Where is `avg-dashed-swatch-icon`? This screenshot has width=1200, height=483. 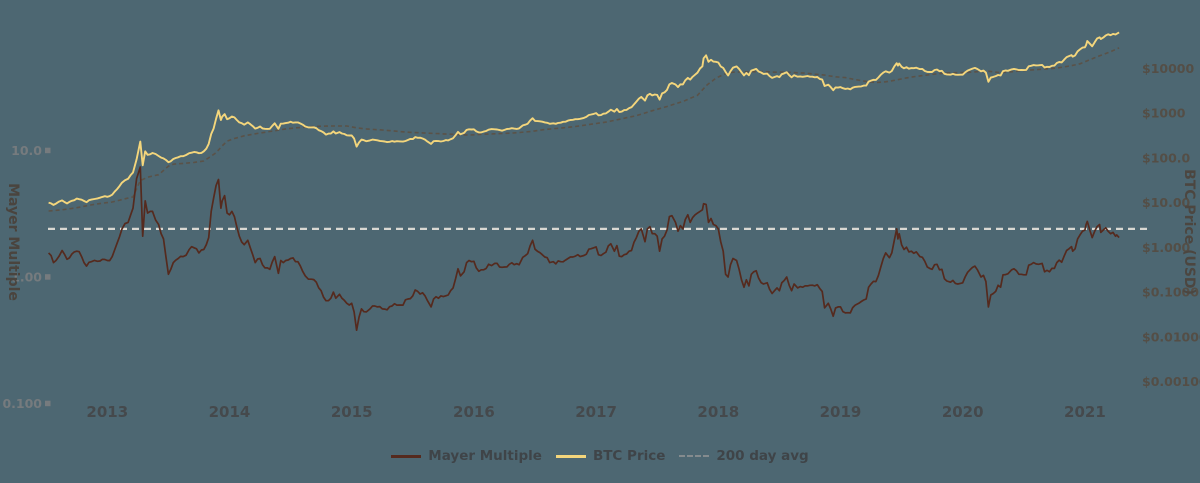
avg-dashed-swatch-icon is located at coordinates (694, 456).